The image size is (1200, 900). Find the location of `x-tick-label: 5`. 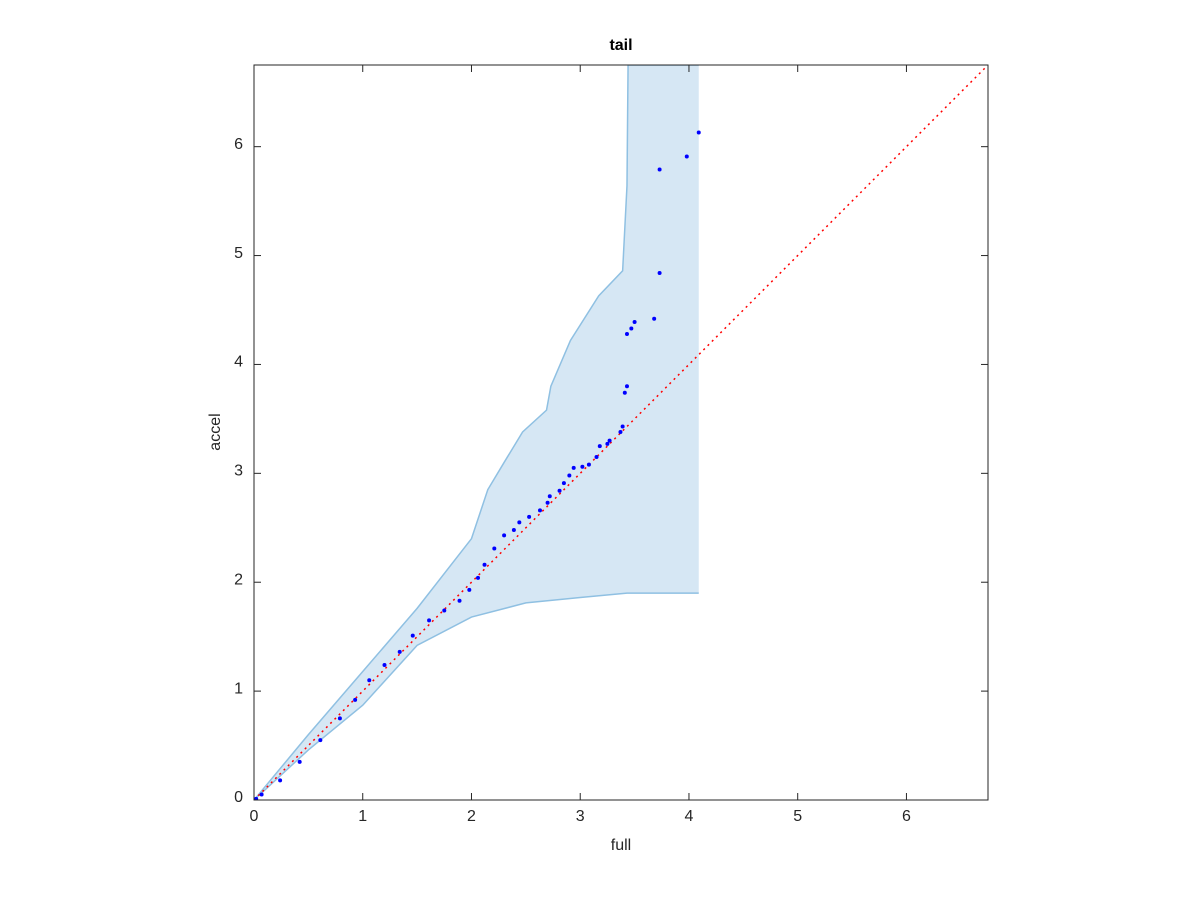

x-tick-label: 5 is located at coordinates (797, 816).